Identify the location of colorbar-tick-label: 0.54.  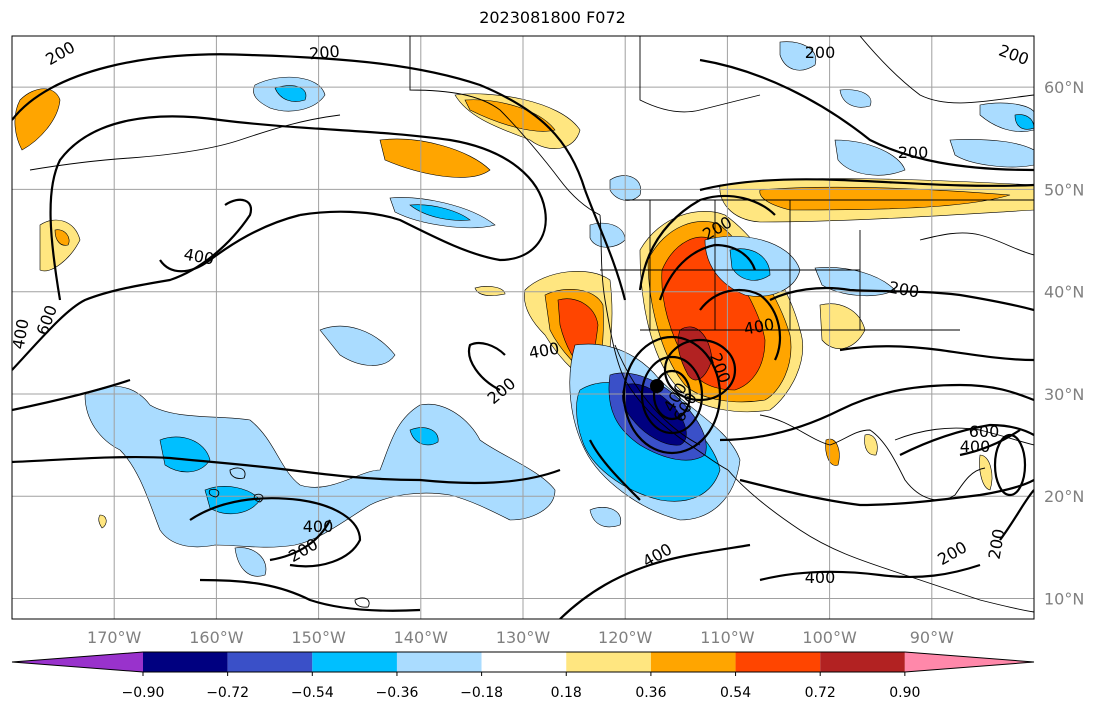
(735, 693).